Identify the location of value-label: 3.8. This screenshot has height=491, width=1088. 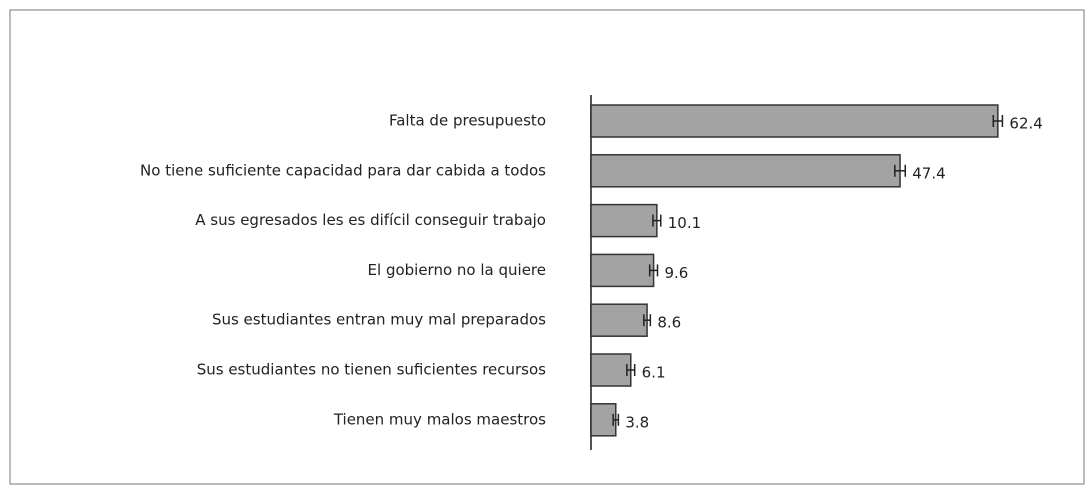
(637, 422).